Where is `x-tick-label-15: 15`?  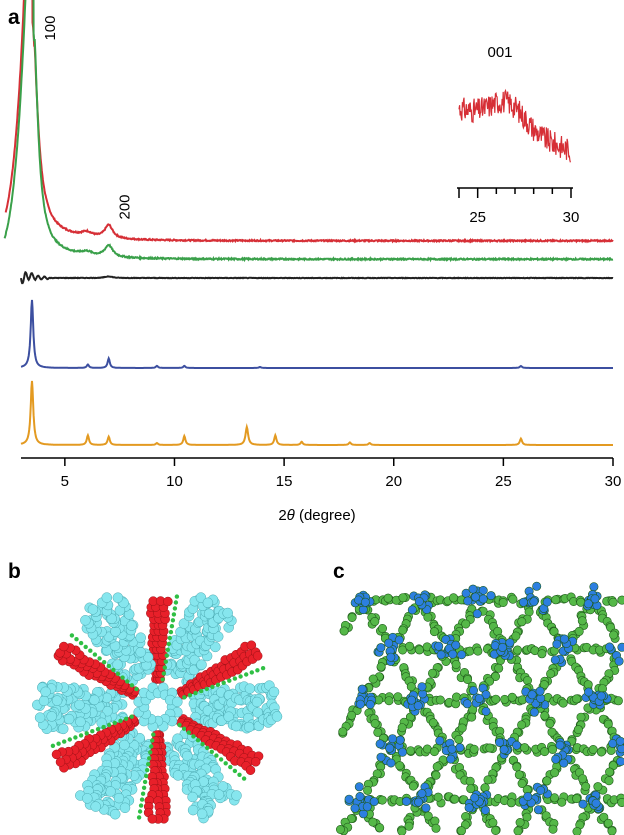 x-tick-label-15: 15 is located at coordinates (284, 481).